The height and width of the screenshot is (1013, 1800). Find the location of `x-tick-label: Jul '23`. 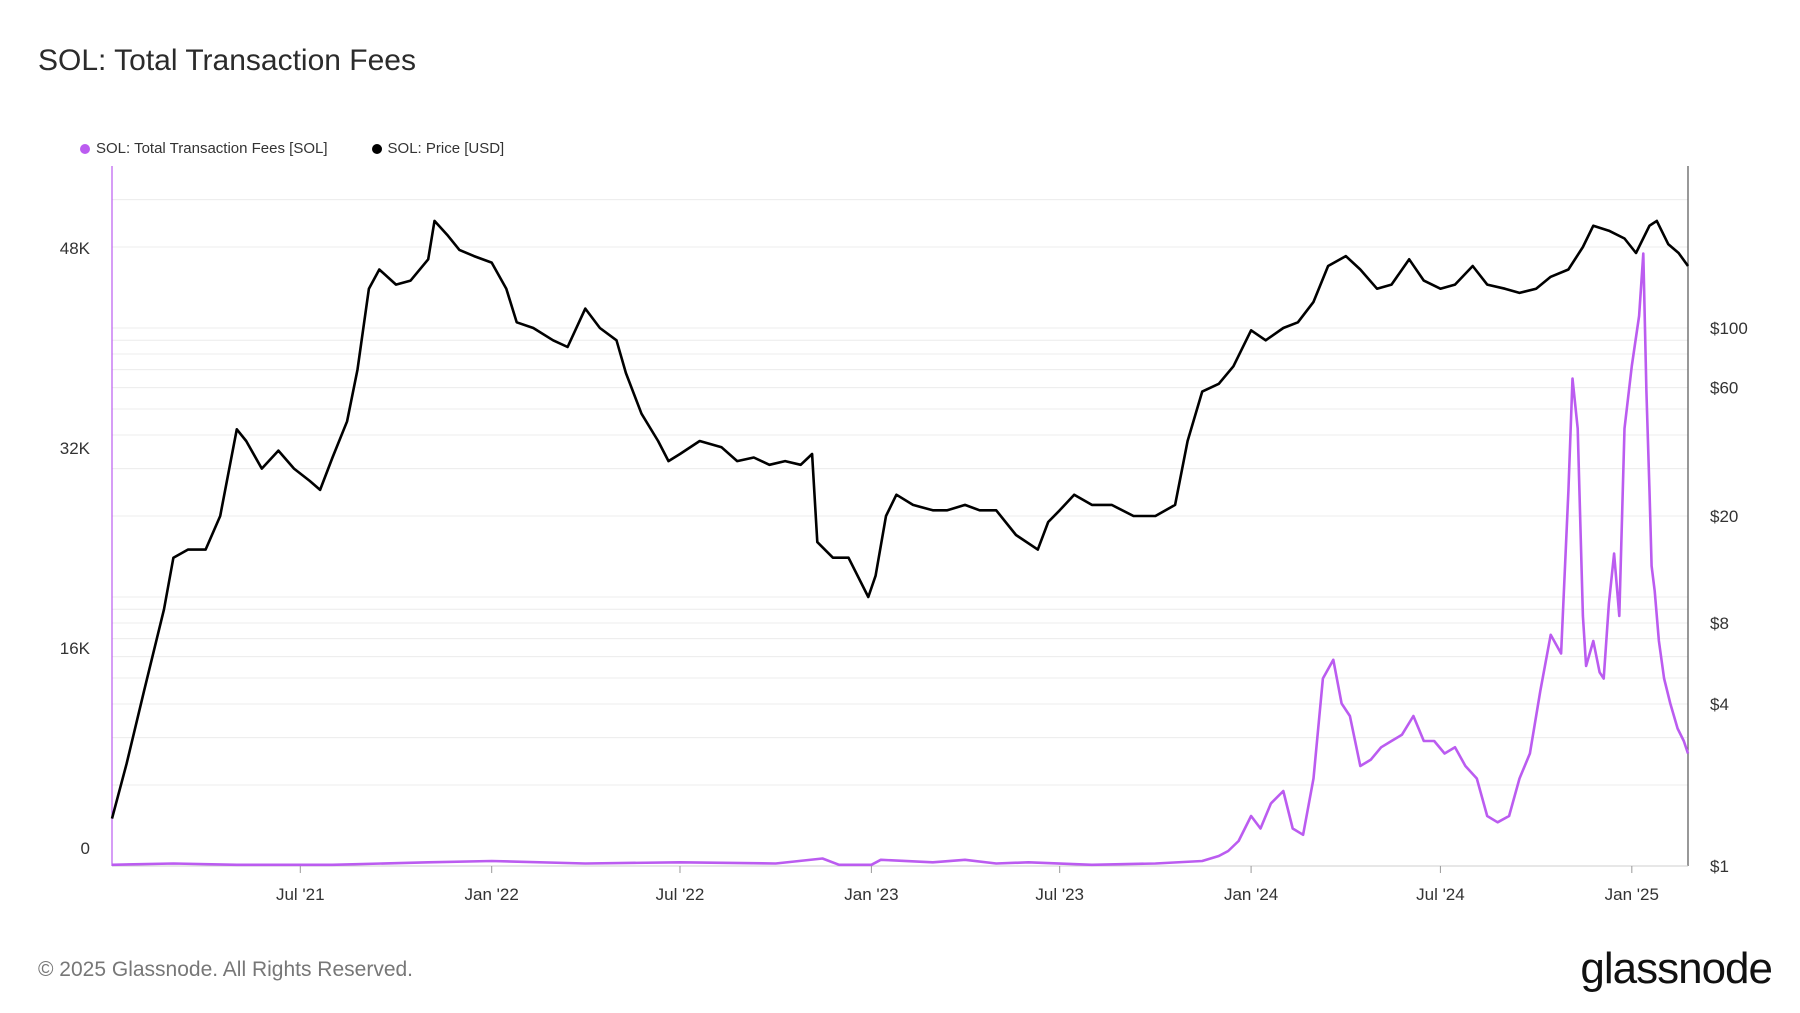

x-tick-label: Jul '23 is located at coordinates (1059, 894).